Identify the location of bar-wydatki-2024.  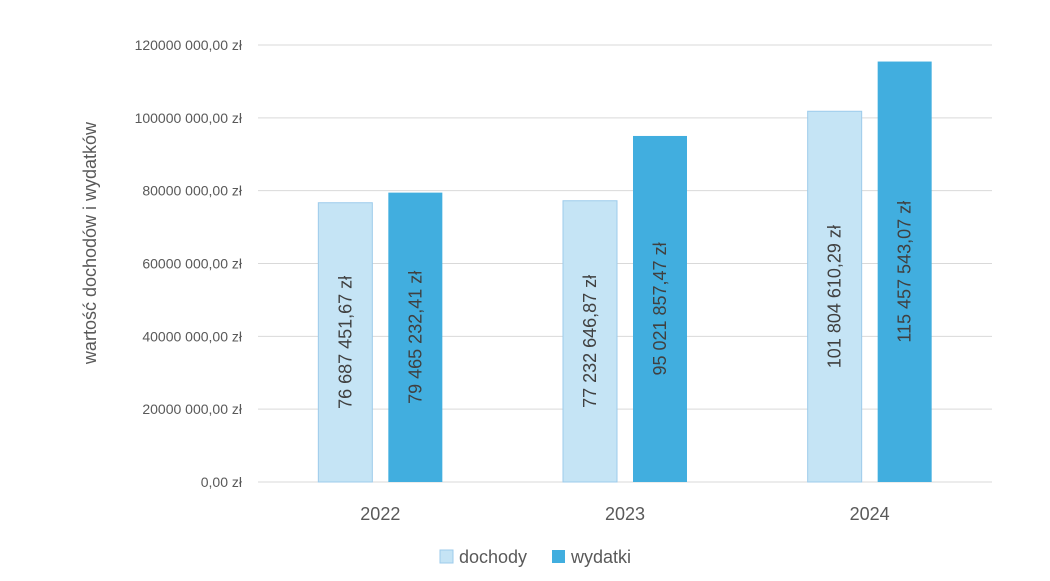
(904, 271).